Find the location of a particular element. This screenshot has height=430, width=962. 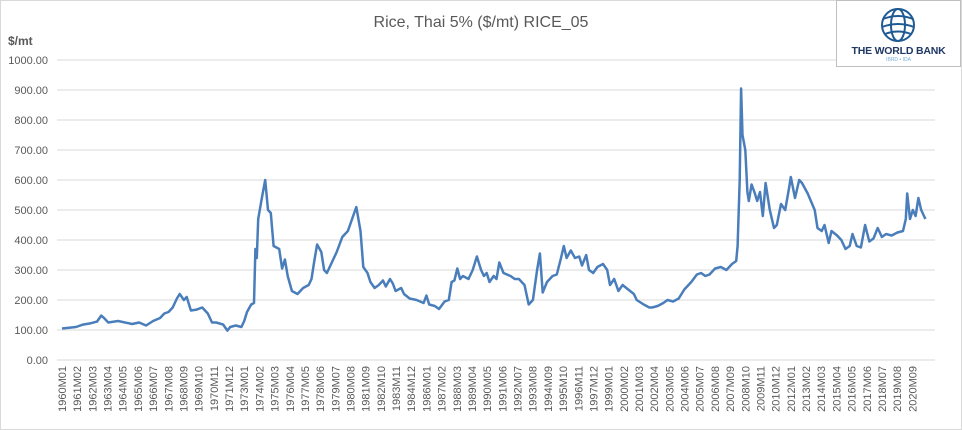

logo-name: THE WORLD BANK is located at coordinates (898, 51).